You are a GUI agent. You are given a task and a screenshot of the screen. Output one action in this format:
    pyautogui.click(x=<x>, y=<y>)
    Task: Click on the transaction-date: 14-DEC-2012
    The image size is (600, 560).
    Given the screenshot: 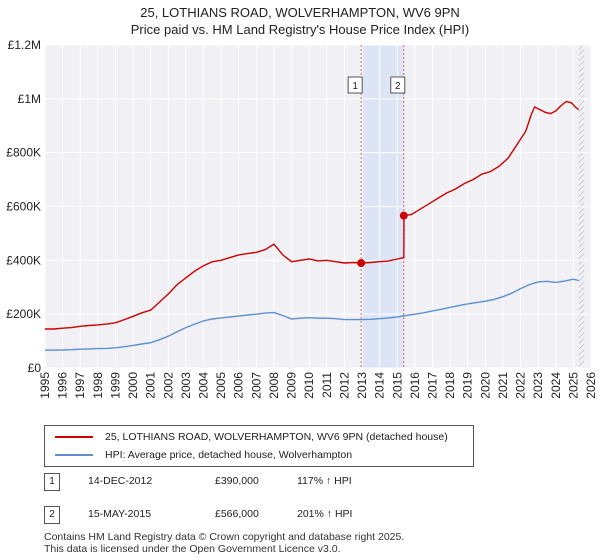 What is the action you would take?
    pyautogui.click(x=120, y=481)
    